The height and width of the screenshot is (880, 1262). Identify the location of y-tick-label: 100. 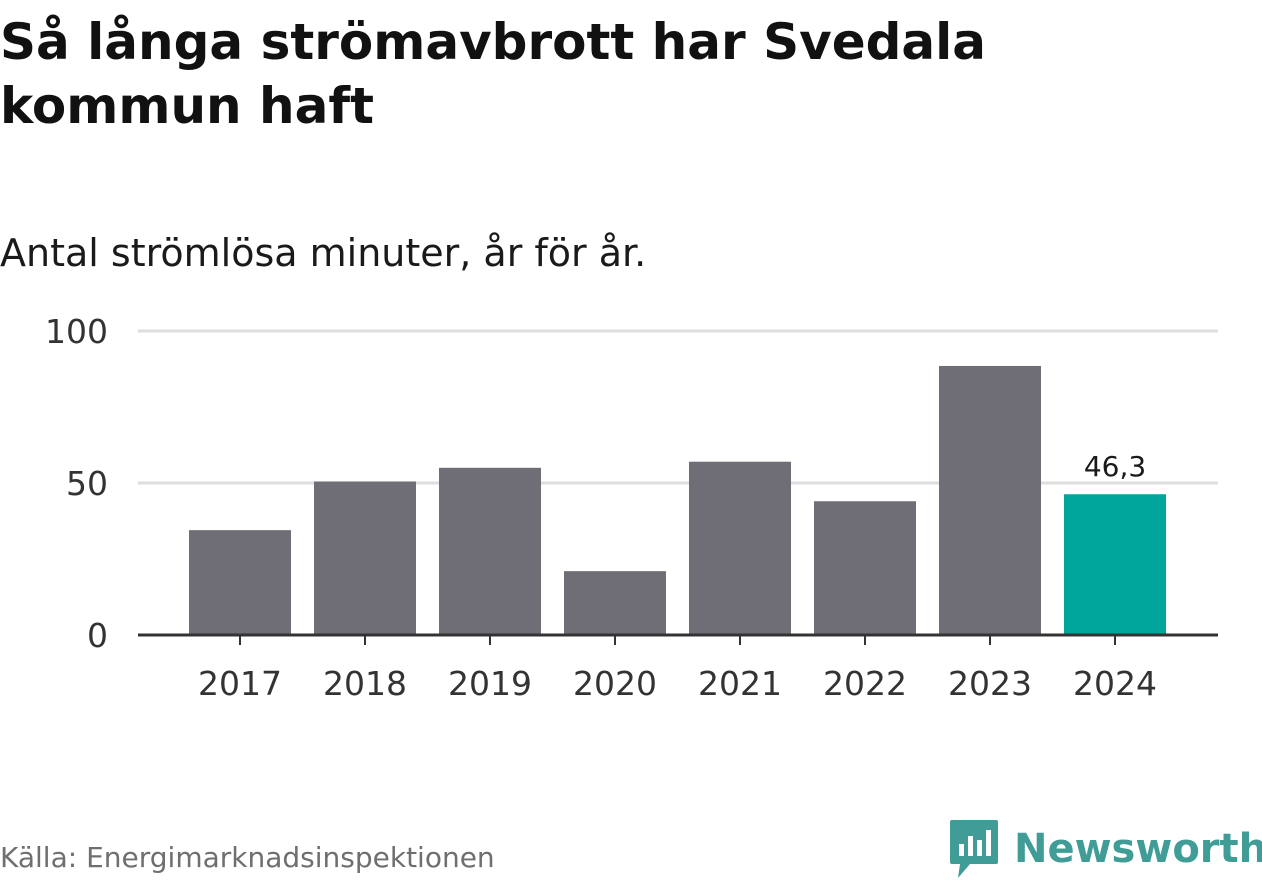
(76, 331).